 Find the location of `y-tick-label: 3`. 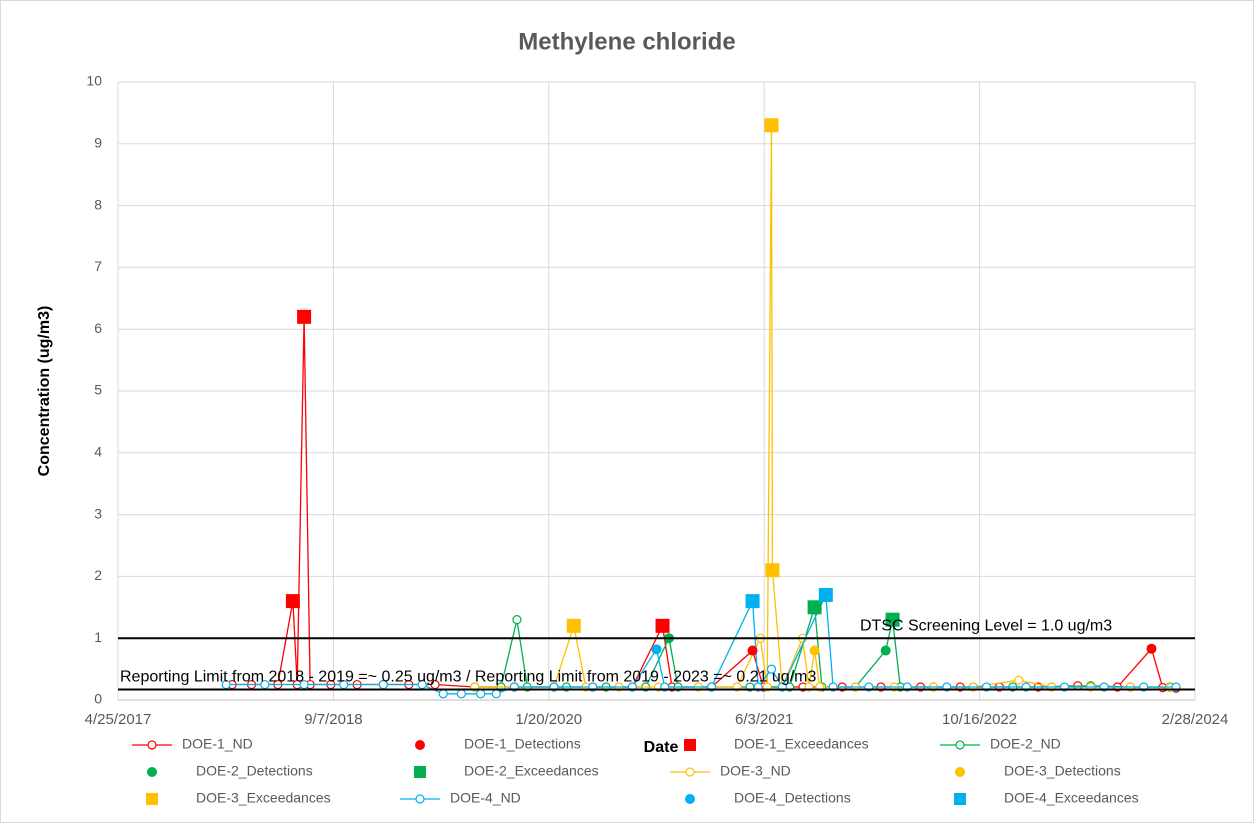

y-tick-label: 3 is located at coordinates (98, 513).